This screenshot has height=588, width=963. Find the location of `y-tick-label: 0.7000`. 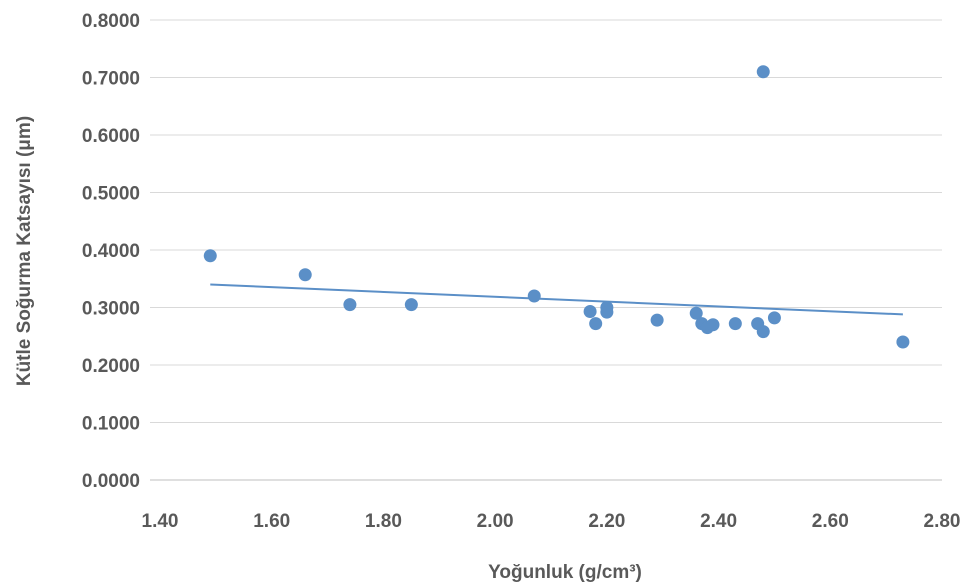

y-tick-label: 0.7000 is located at coordinates (111, 79).